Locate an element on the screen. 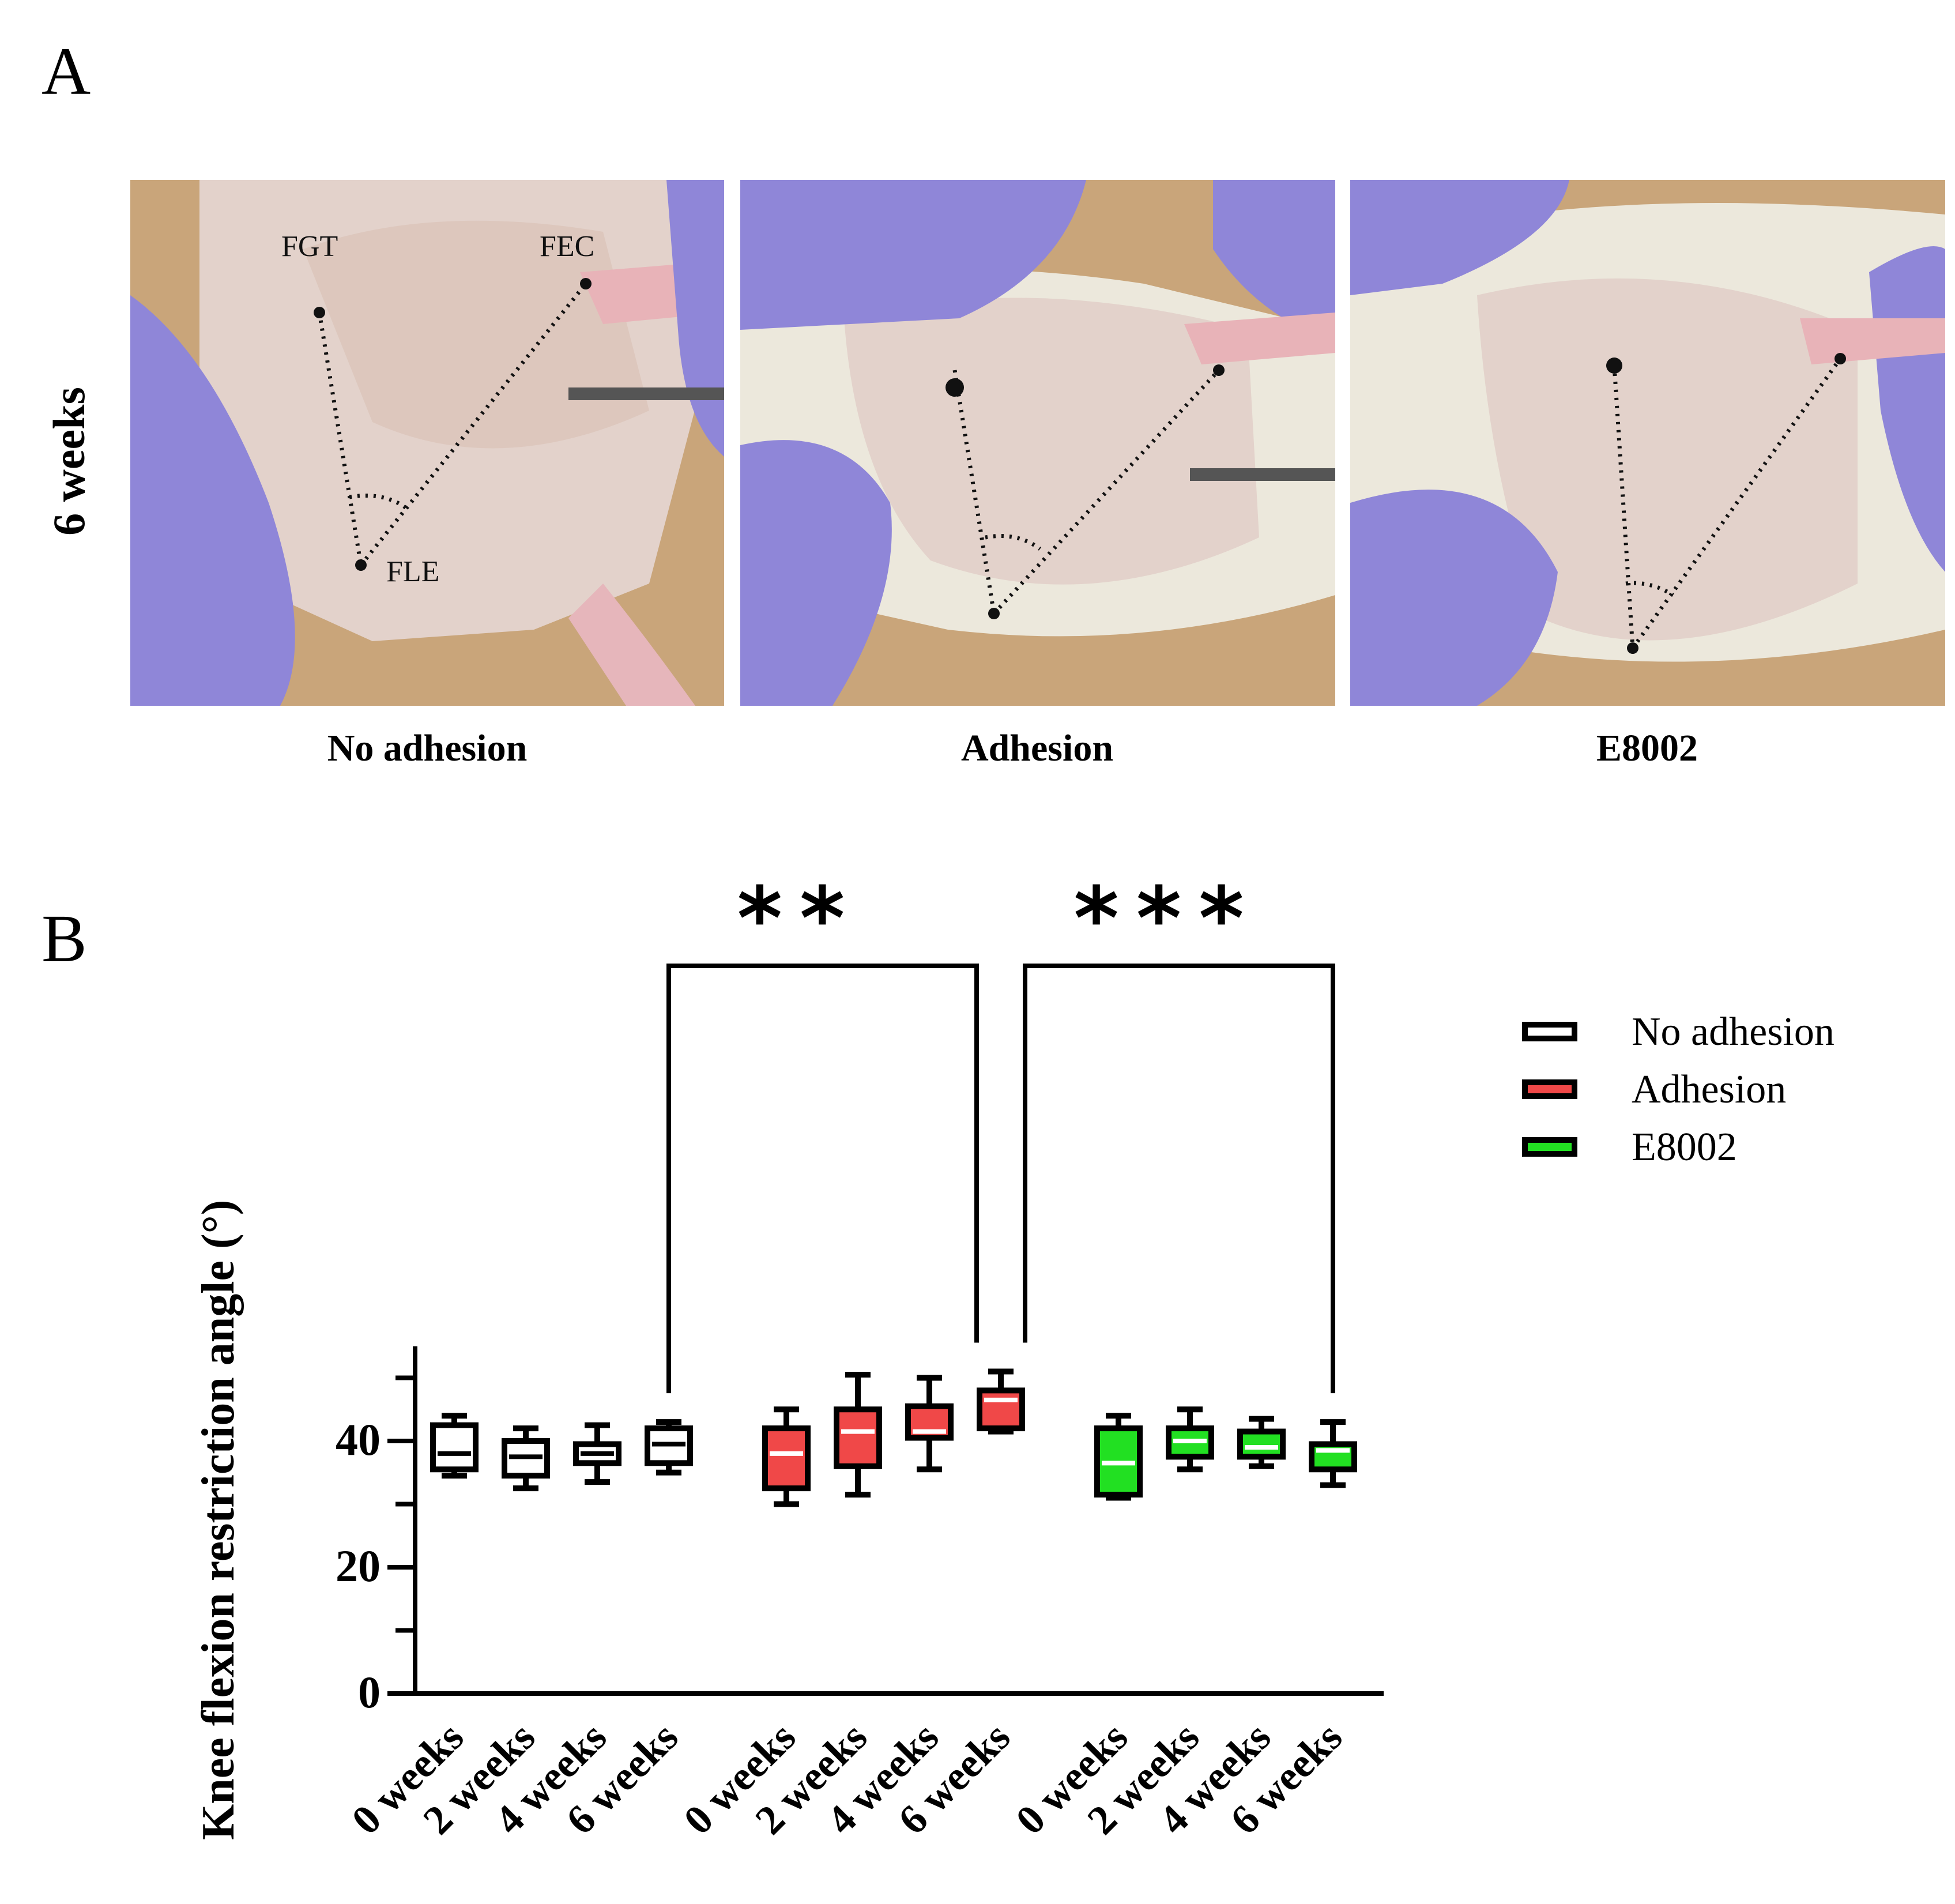 This screenshot has width=1955, height=1904. row-label: 6 weeks is located at coordinates (69, 461).